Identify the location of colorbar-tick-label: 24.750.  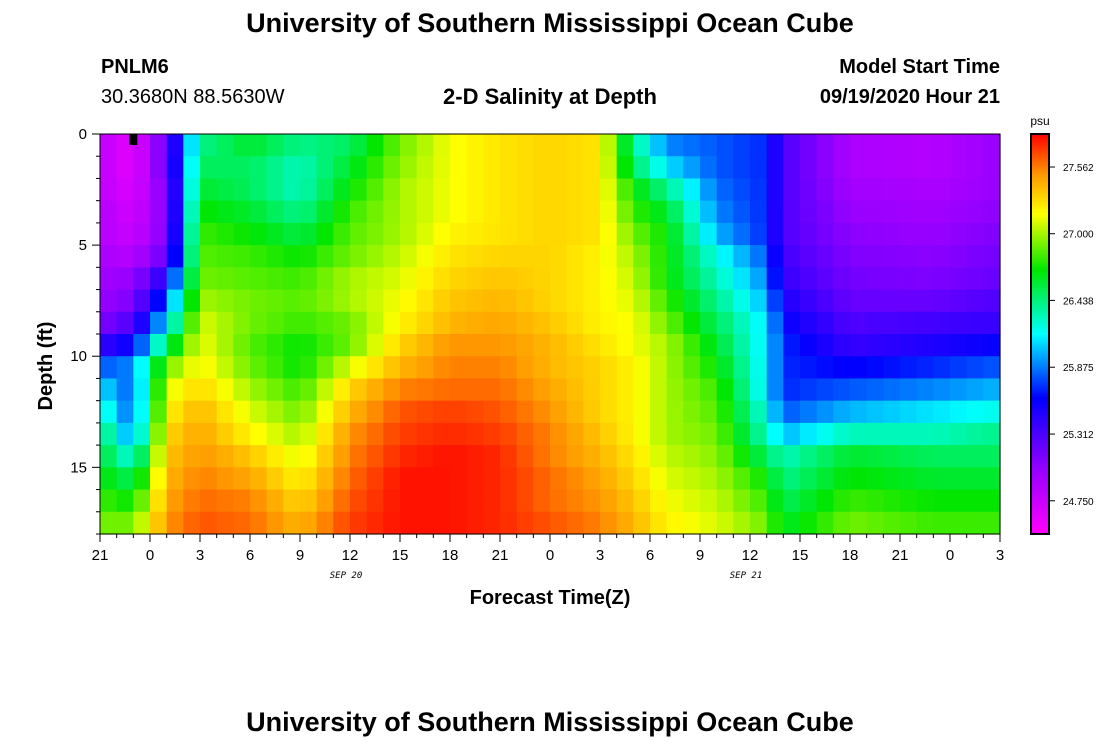
(1078, 502).